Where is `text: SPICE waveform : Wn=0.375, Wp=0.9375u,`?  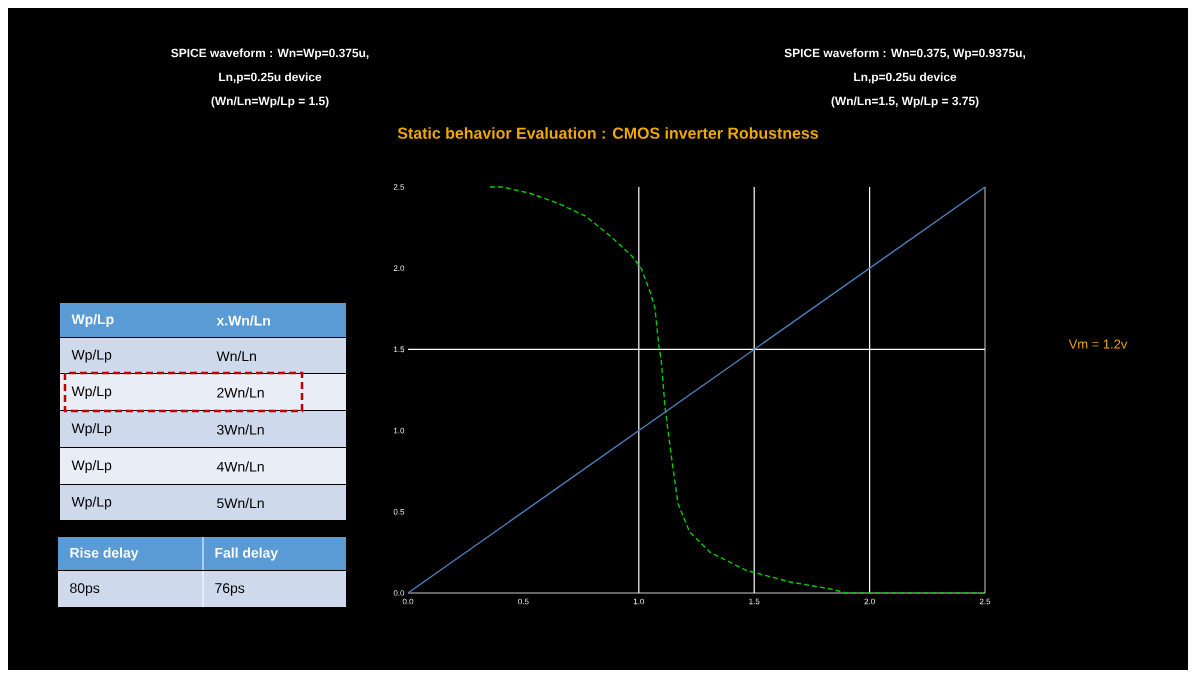
text: SPICE waveform : Wn=0.375, Wp=0.9375u, is located at coordinates (904, 54).